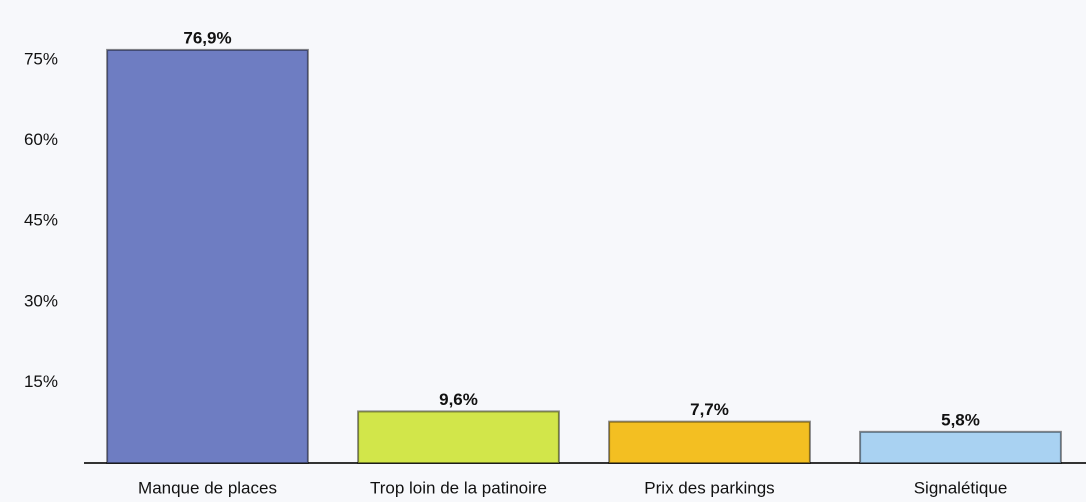 This screenshot has height=502, width=1086. I want to click on value-label: 76,9%, so click(207, 37).